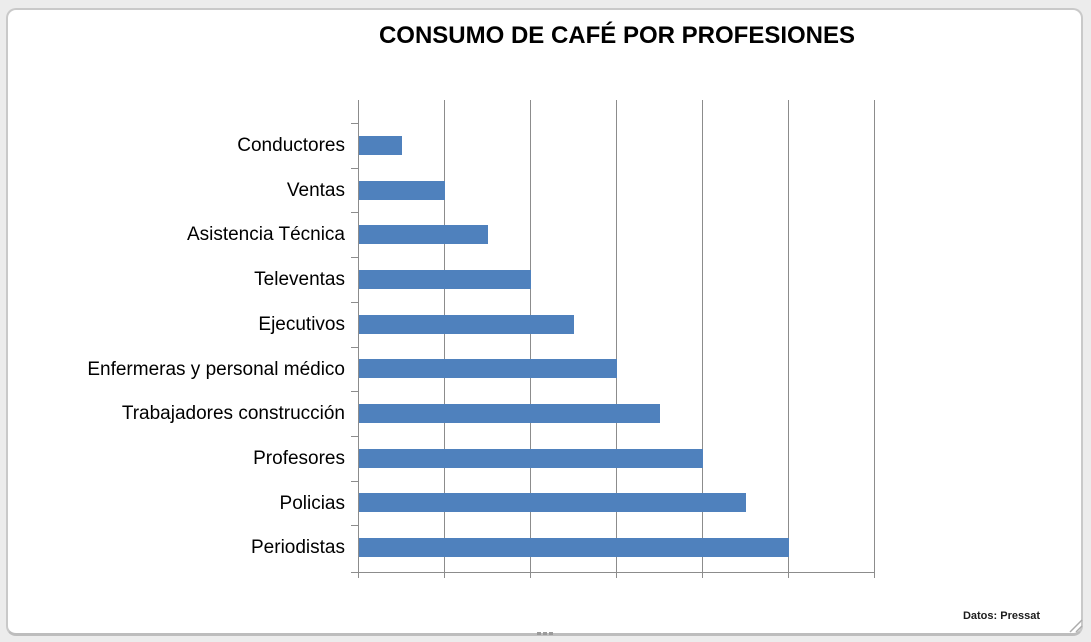 The image size is (1091, 642). I want to click on category-label: Policias, so click(312, 503).